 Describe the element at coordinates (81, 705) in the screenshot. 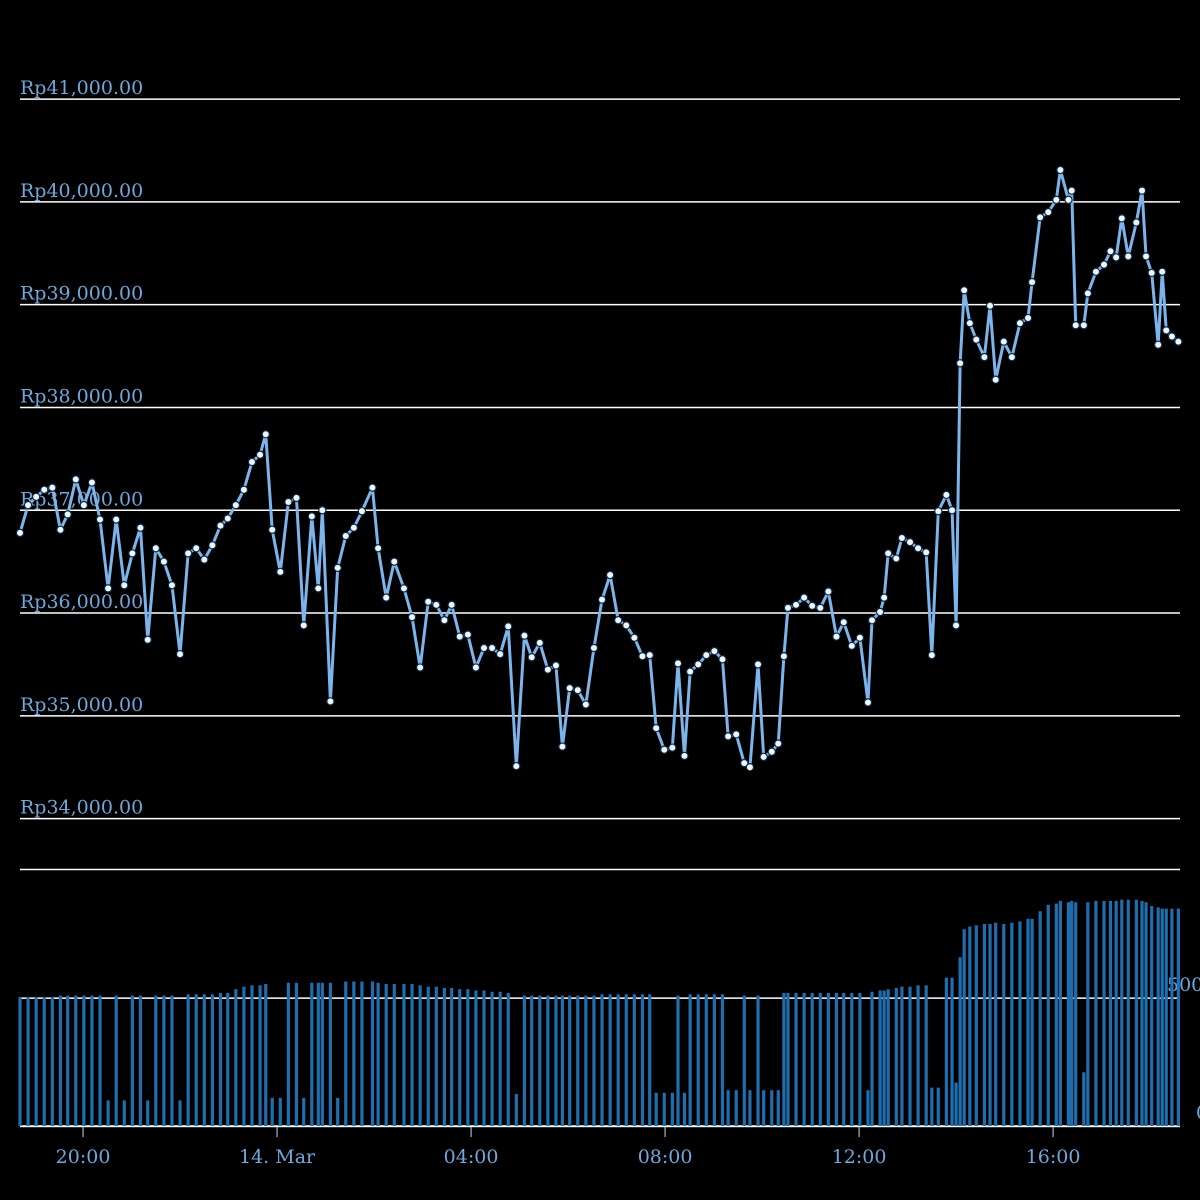

I see `y-tick-label: Rp35,000.00` at that location.